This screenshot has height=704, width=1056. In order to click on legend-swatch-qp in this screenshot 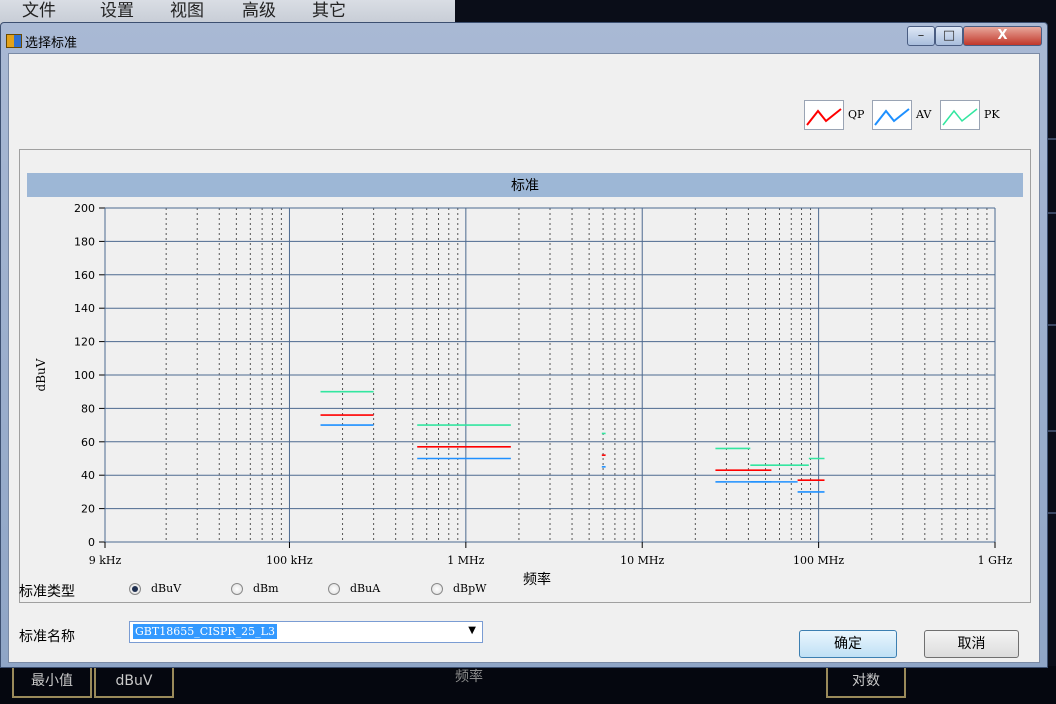, I will do `click(824, 115)`.